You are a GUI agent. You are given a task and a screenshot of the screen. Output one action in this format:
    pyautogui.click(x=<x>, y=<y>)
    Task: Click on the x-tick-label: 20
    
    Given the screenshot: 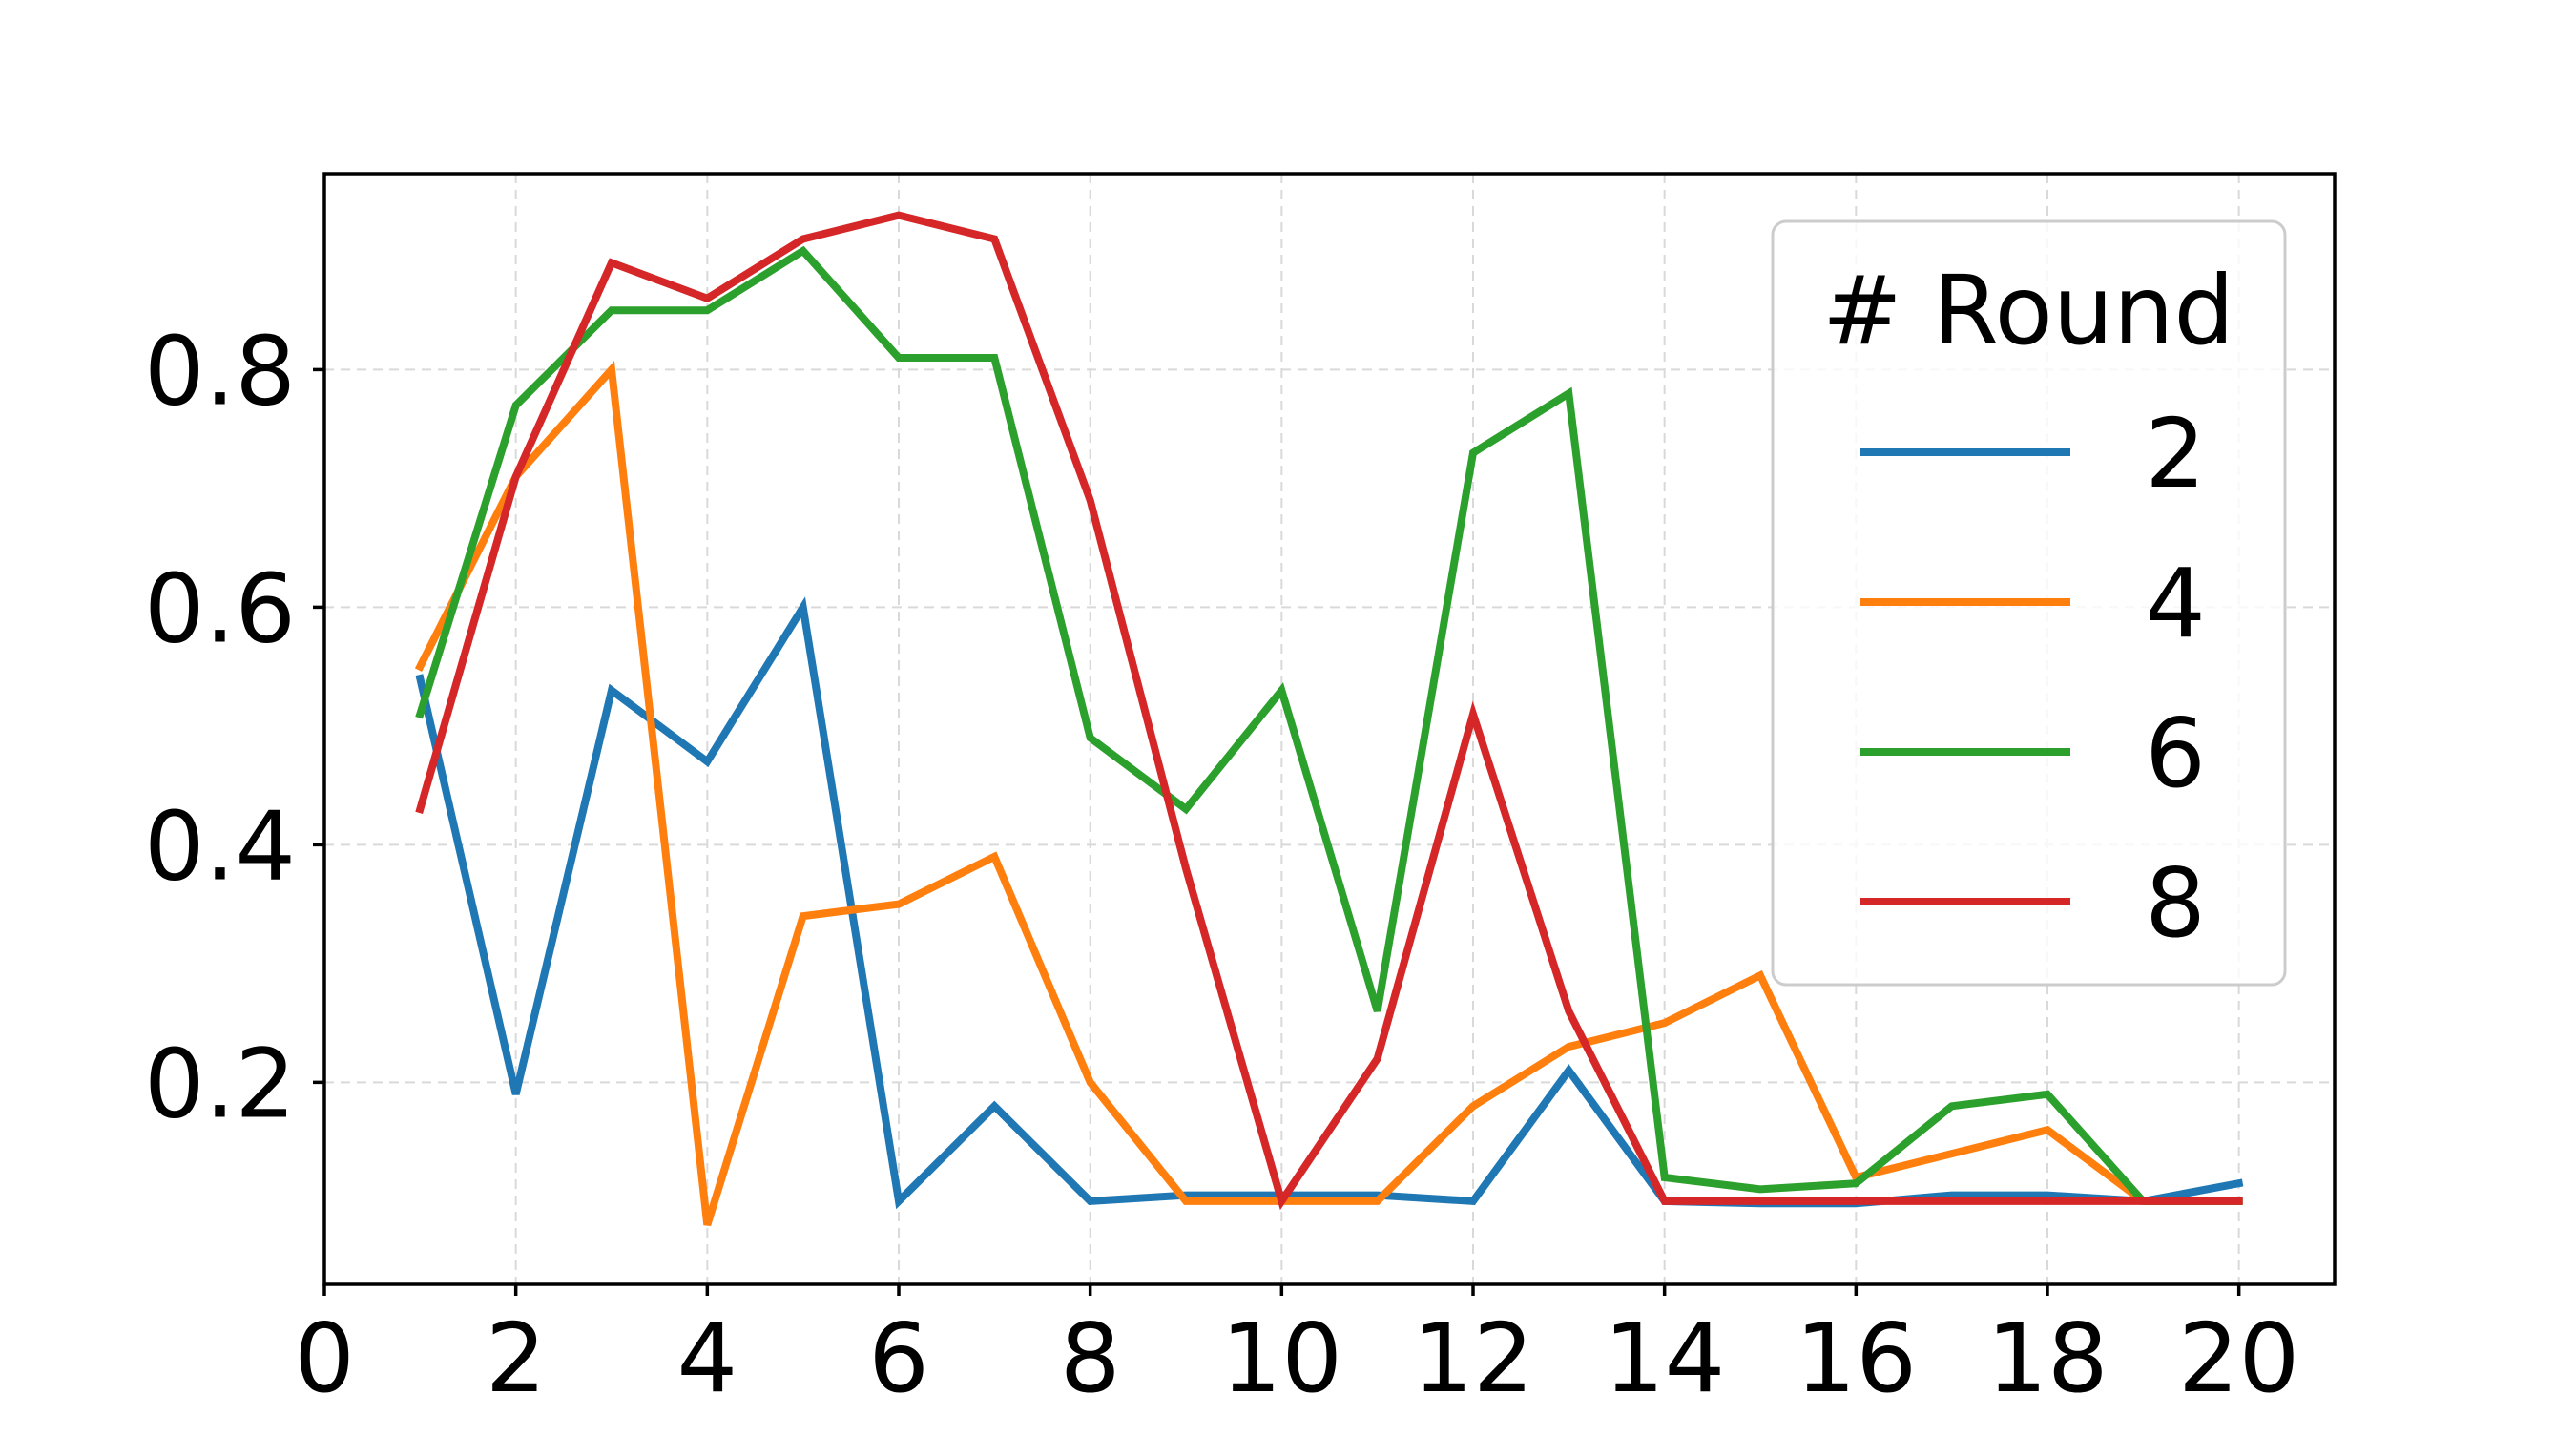 What is the action you would take?
    pyautogui.click(x=2238, y=1358)
    